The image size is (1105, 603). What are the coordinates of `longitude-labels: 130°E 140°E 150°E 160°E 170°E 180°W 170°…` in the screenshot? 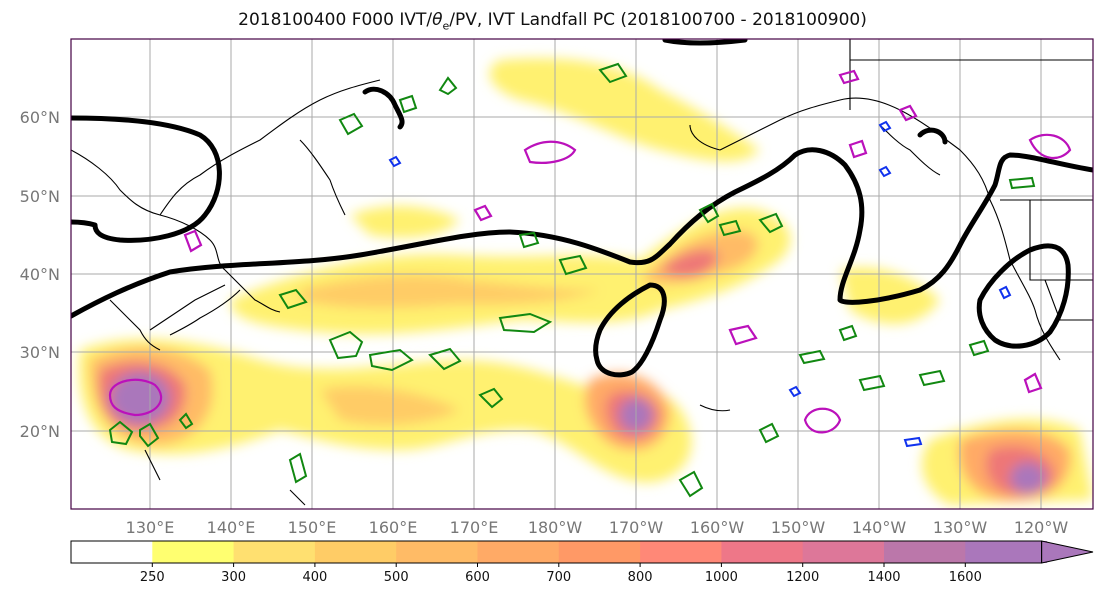 It's located at (597, 527).